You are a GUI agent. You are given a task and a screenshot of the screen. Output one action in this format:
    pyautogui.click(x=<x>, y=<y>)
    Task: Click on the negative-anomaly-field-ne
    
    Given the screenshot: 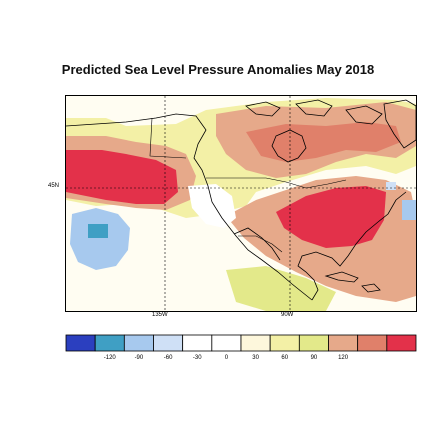 What is the action you would take?
    pyautogui.click(x=391, y=186)
    